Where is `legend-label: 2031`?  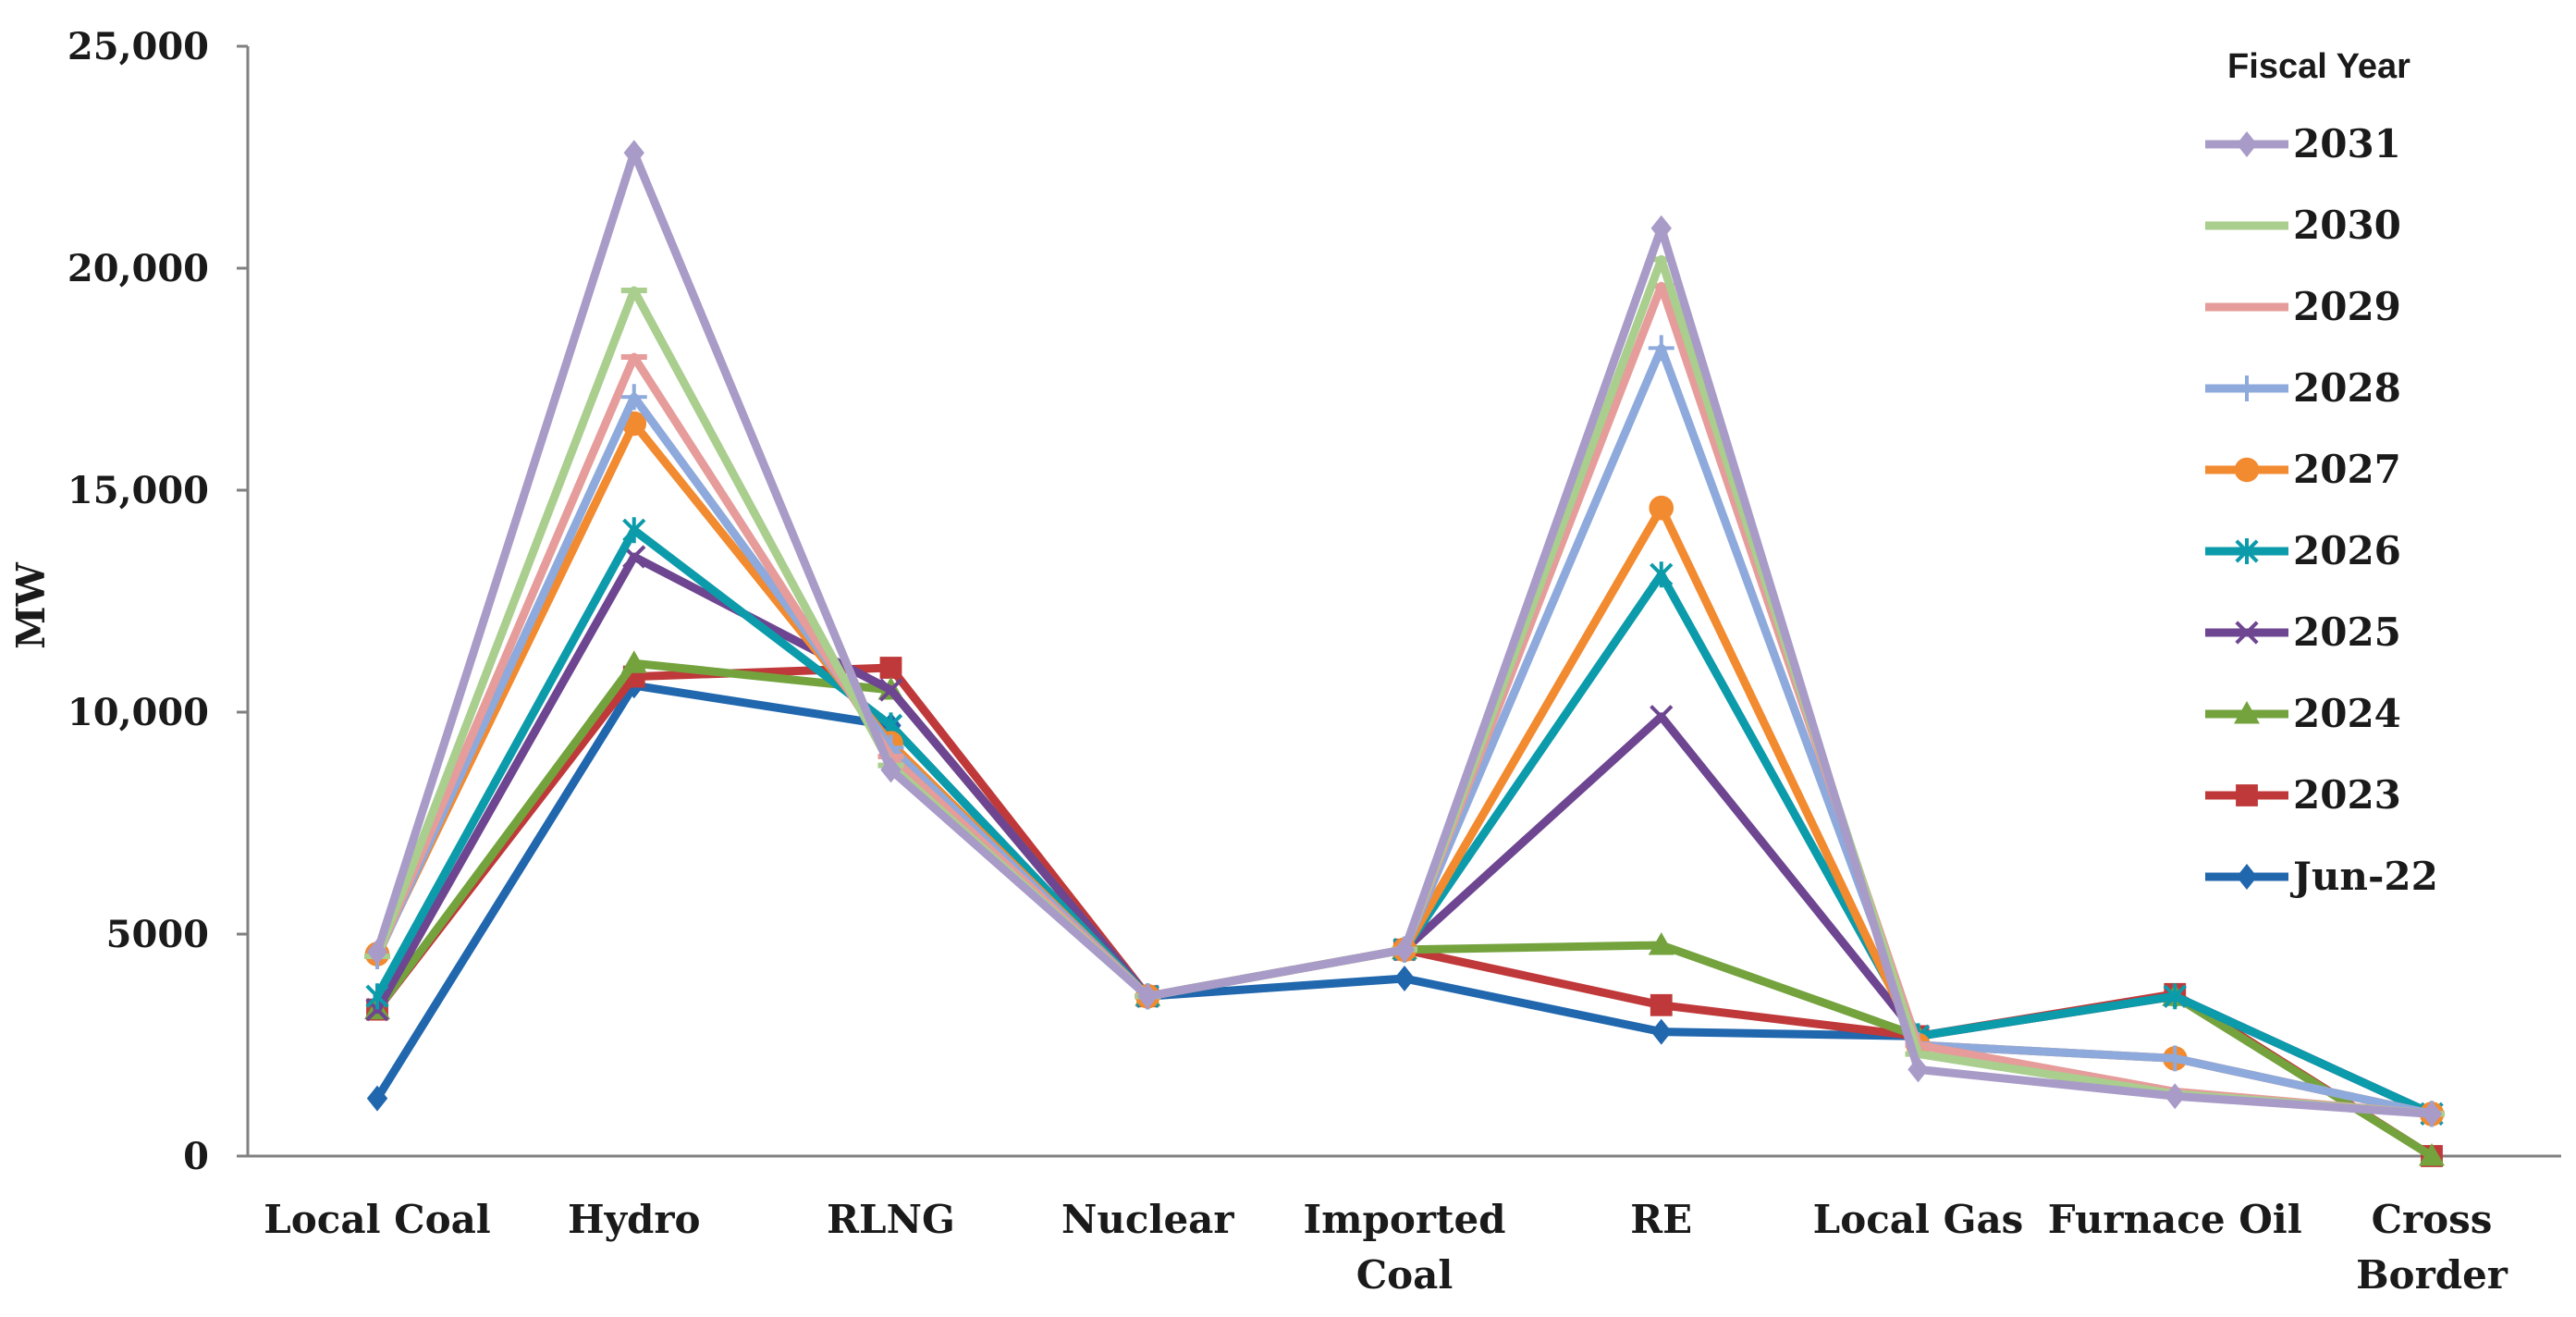 legend-label: 2031 is located at coordinates (2347, 144).